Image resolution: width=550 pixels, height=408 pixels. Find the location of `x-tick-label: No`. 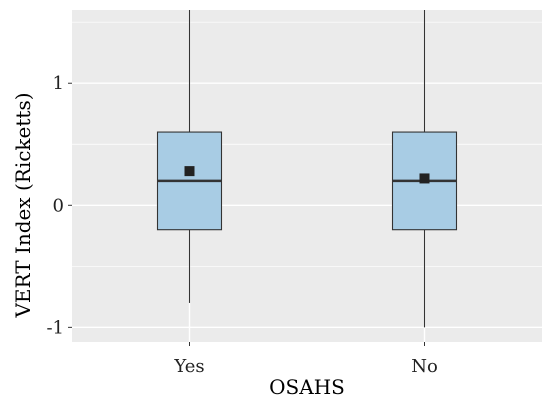

x-tick-label: No is located at coordinates (424, 366).